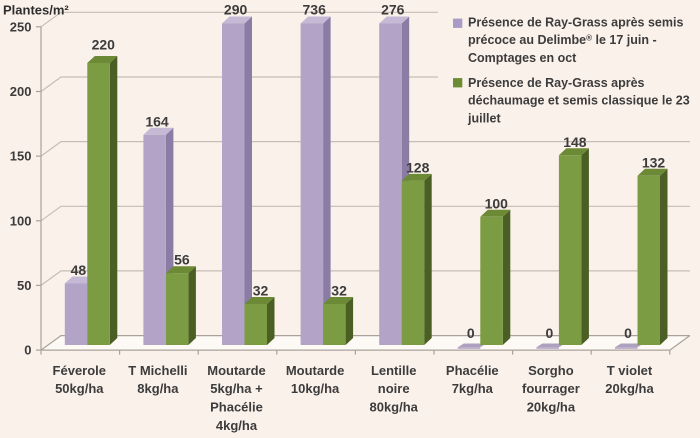  I want to click on svg-text: 736, so click(315, 9).